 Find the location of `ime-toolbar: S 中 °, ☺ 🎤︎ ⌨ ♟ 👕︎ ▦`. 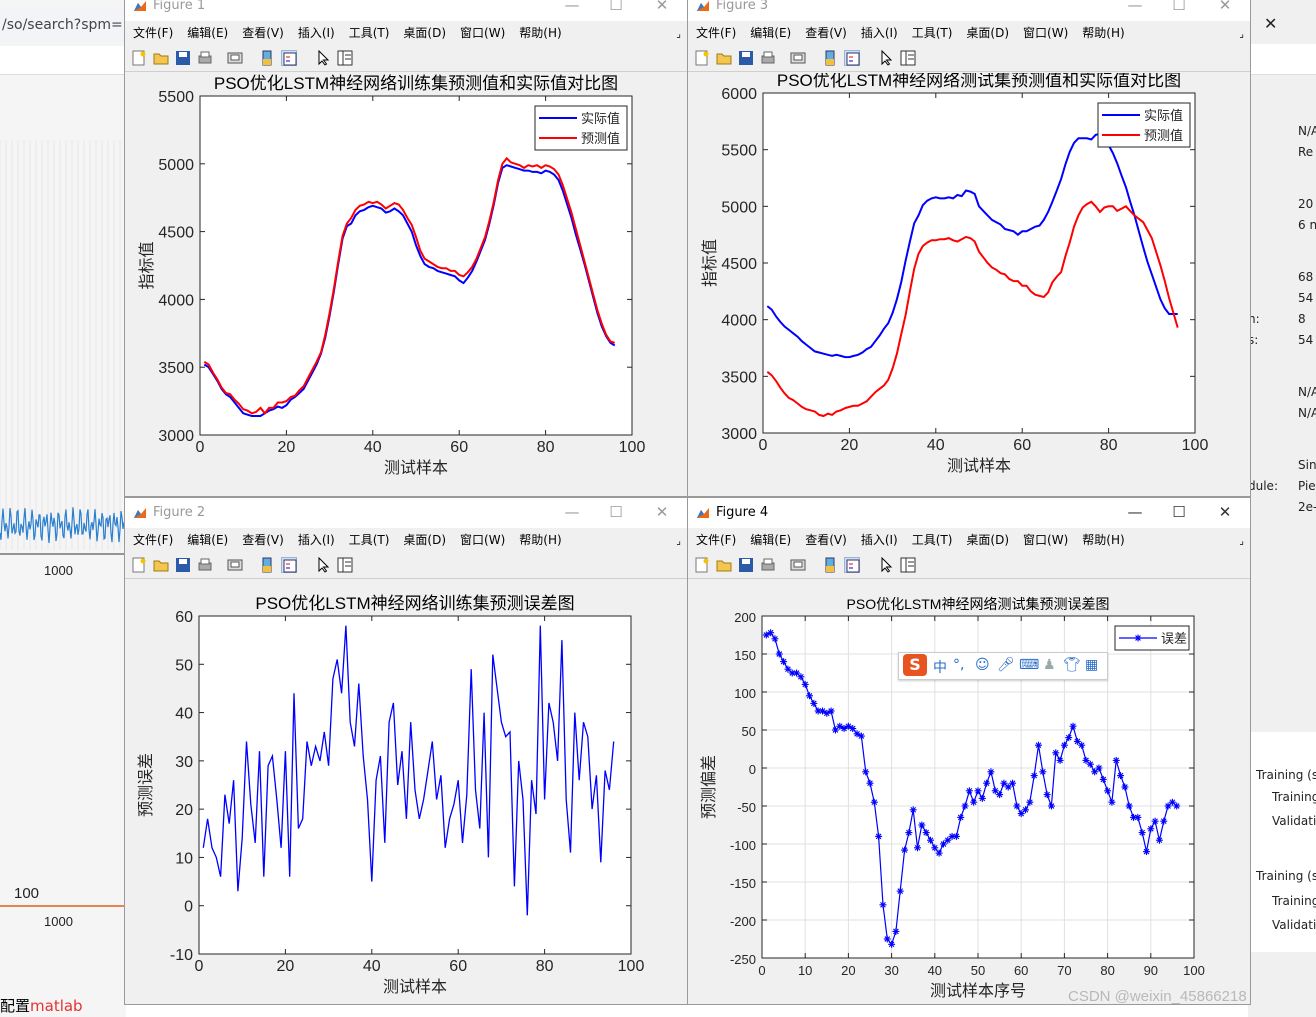

ime-toolbar: S 中 °, ☺ 🎤︎ ⌨ ♟ 👕︎ ▦ is located at coordinates (1003, 666).